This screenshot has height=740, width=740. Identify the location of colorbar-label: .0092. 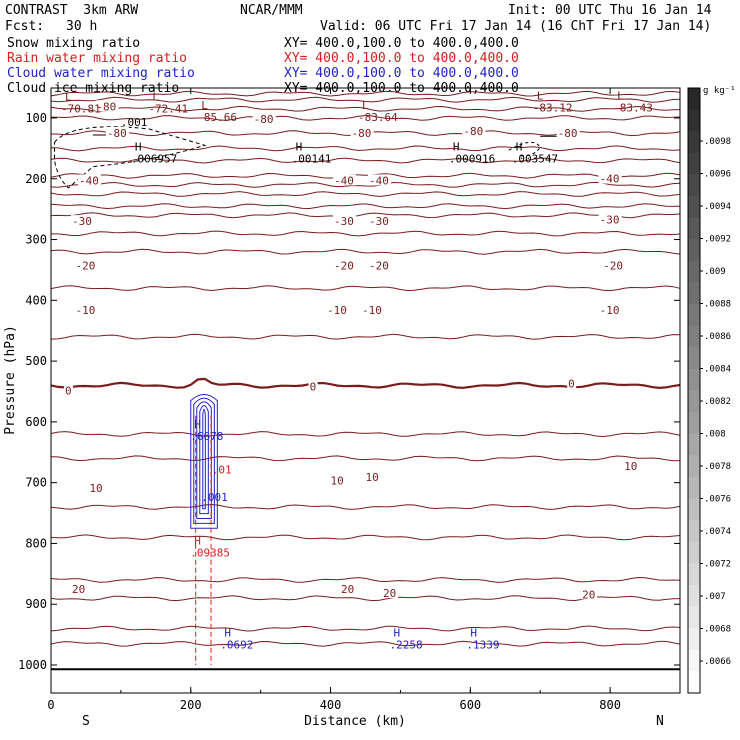
(717, 240).